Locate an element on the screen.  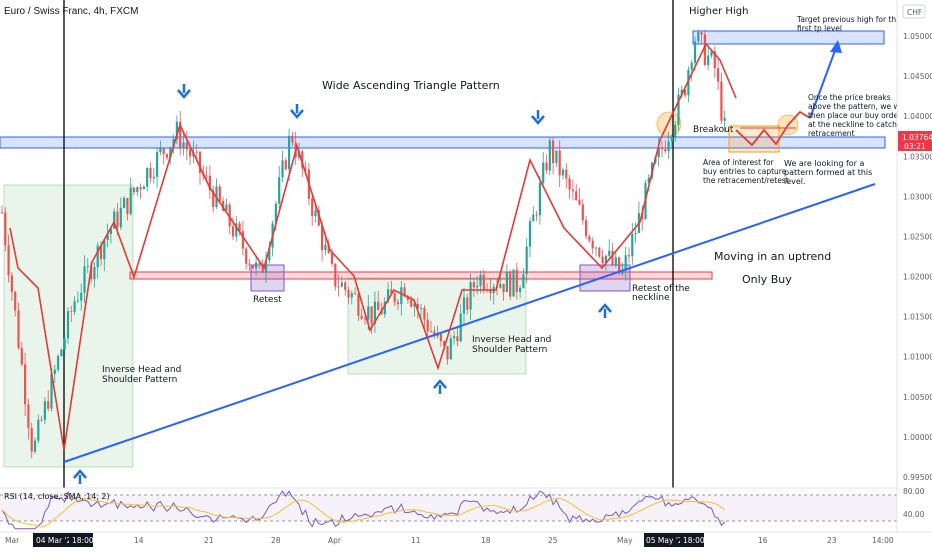
currency-label: CHF is located at coordinates (914, 12).